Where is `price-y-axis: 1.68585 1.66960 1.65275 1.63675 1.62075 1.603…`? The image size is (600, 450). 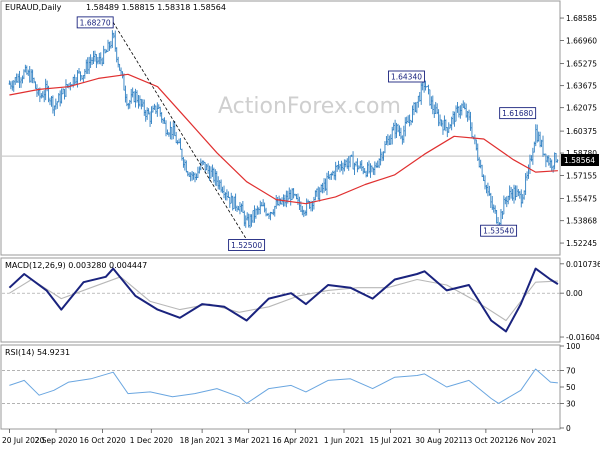
price-y-axis: 1.68585 1.66960 1.65275 1.63675 1.62075 1.603… is located at coordinates (578, 131).